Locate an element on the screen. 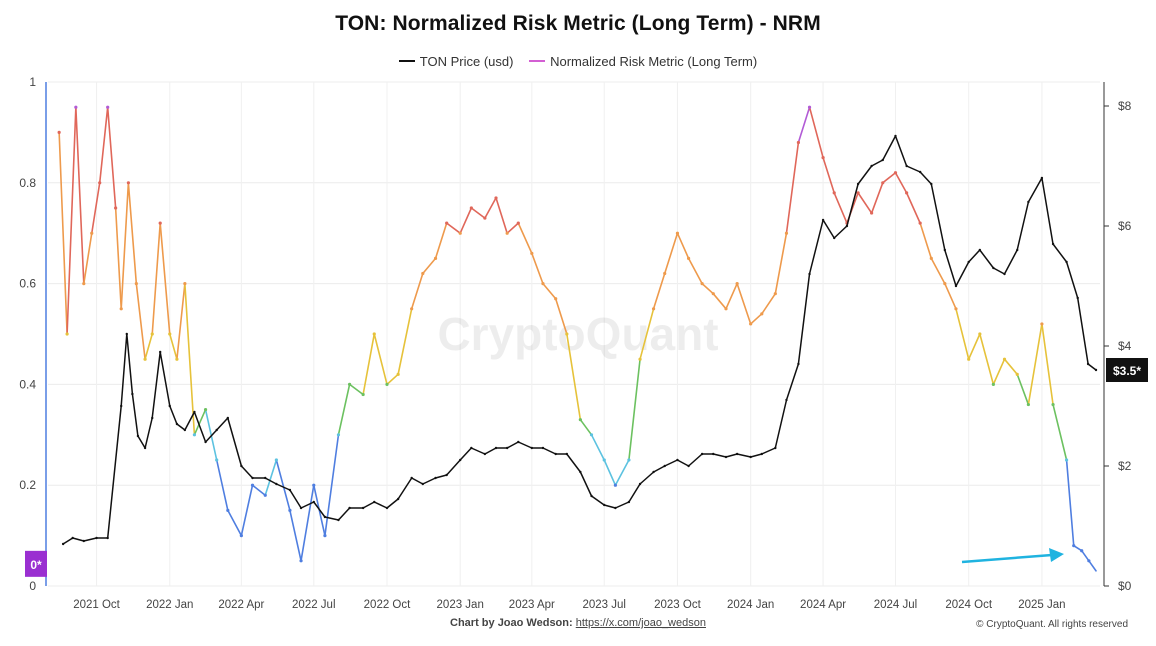 The image size is (1156, 646). x-tick-label: 2024 Jul is located at coordinates (895, 605).